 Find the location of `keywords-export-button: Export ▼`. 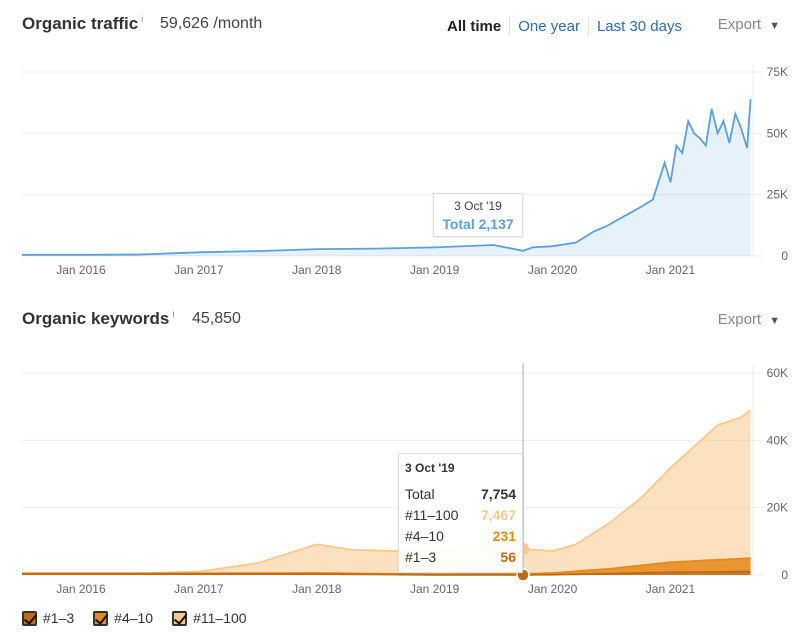

keywords-export-button: Export ▼ is located at coordinates (749, 319).